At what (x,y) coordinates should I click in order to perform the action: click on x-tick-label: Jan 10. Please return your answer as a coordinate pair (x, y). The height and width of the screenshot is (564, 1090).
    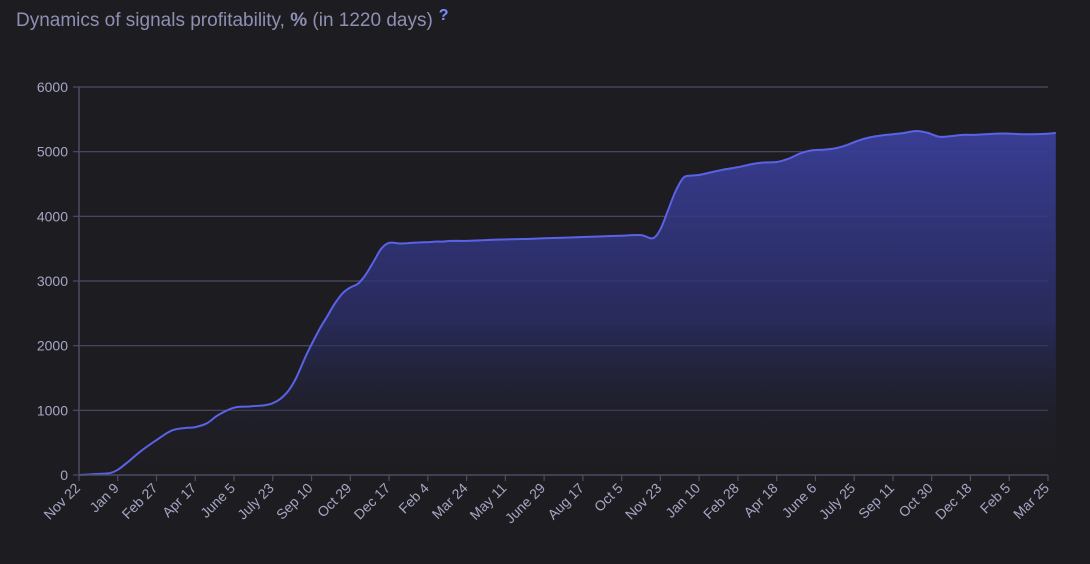
    Looking at the image, I should click on (682, 500).